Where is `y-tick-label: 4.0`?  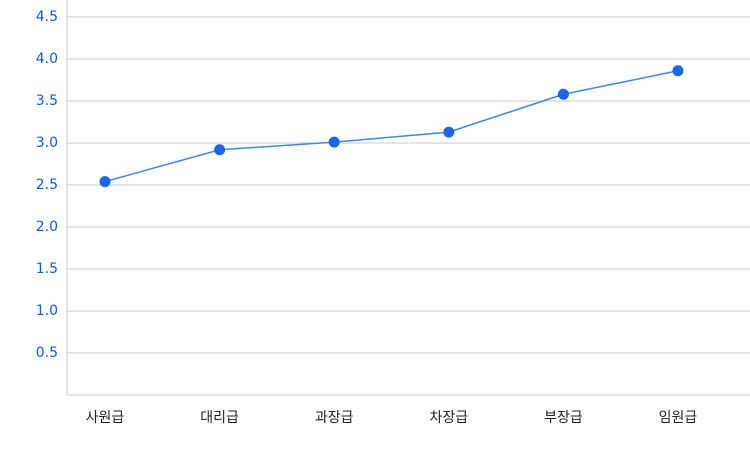 y-tick-label: 4.0 is located at coordinates (47, 59).